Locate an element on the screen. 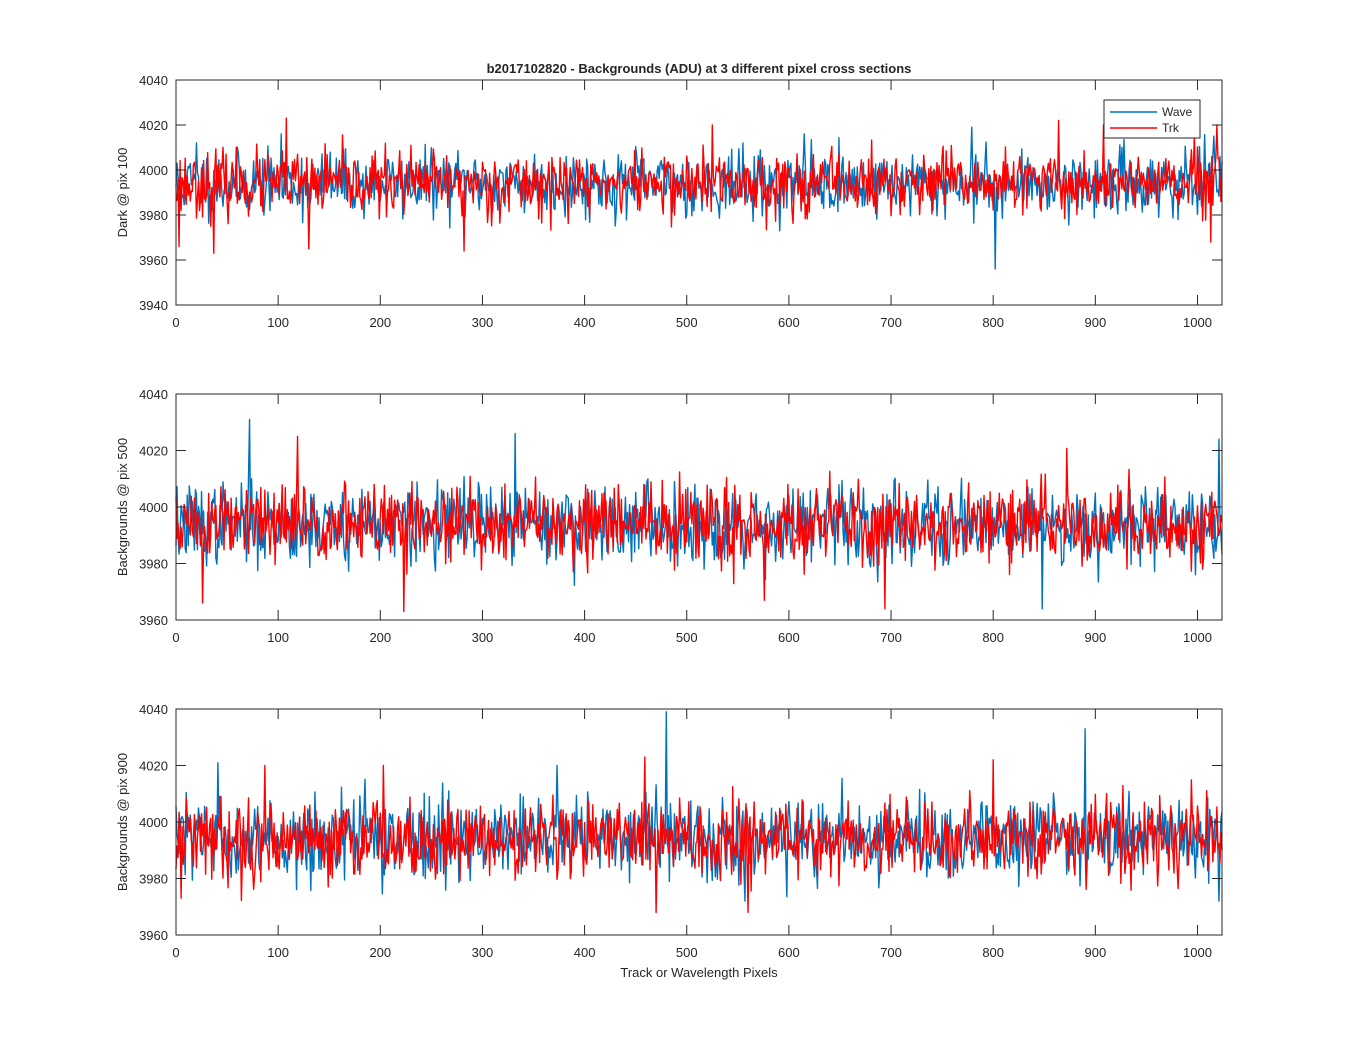 The height and width of the screenshot is (1050, 1350). legend-trk-label: Trk is located at coordinates (1171, 128).